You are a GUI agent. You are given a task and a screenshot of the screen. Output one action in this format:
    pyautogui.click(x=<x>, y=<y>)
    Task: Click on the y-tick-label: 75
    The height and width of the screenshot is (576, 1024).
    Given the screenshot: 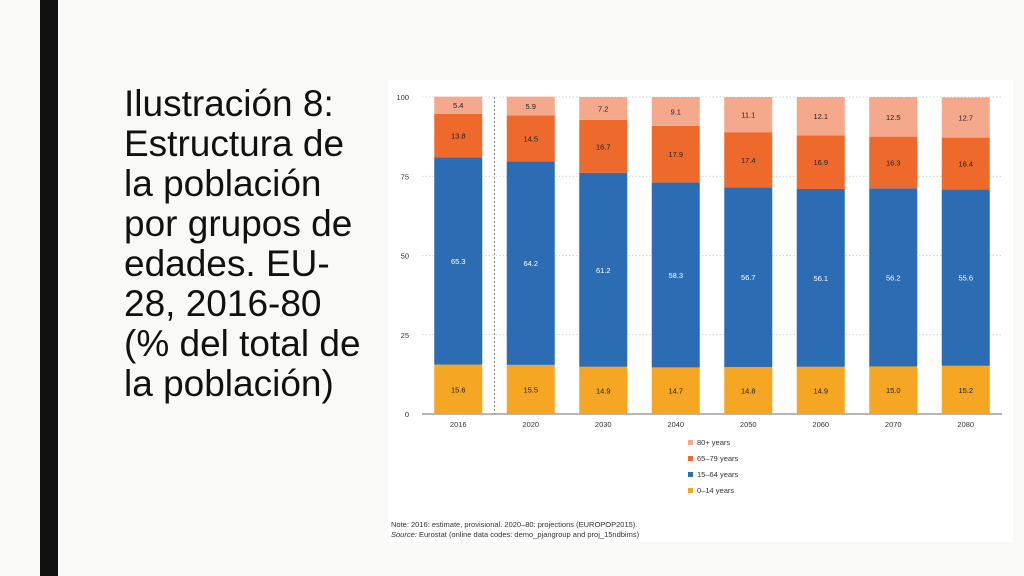 What is the action you would take?
    pyautogui.click(x=405, y=176)
    